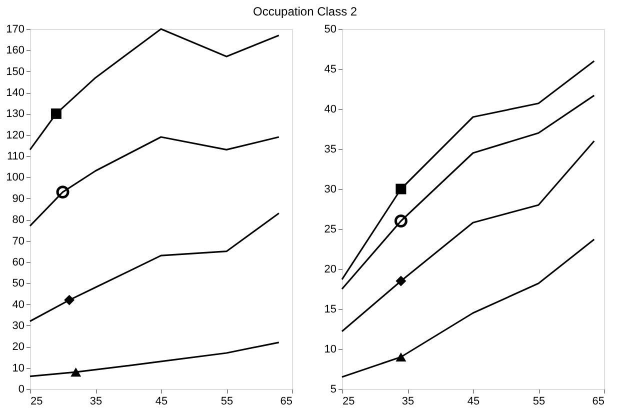 The image size is (629, 419). Describe the element at coordinates (330, 310) in the screenshot. I see `y-tick-label: 15` at that location.